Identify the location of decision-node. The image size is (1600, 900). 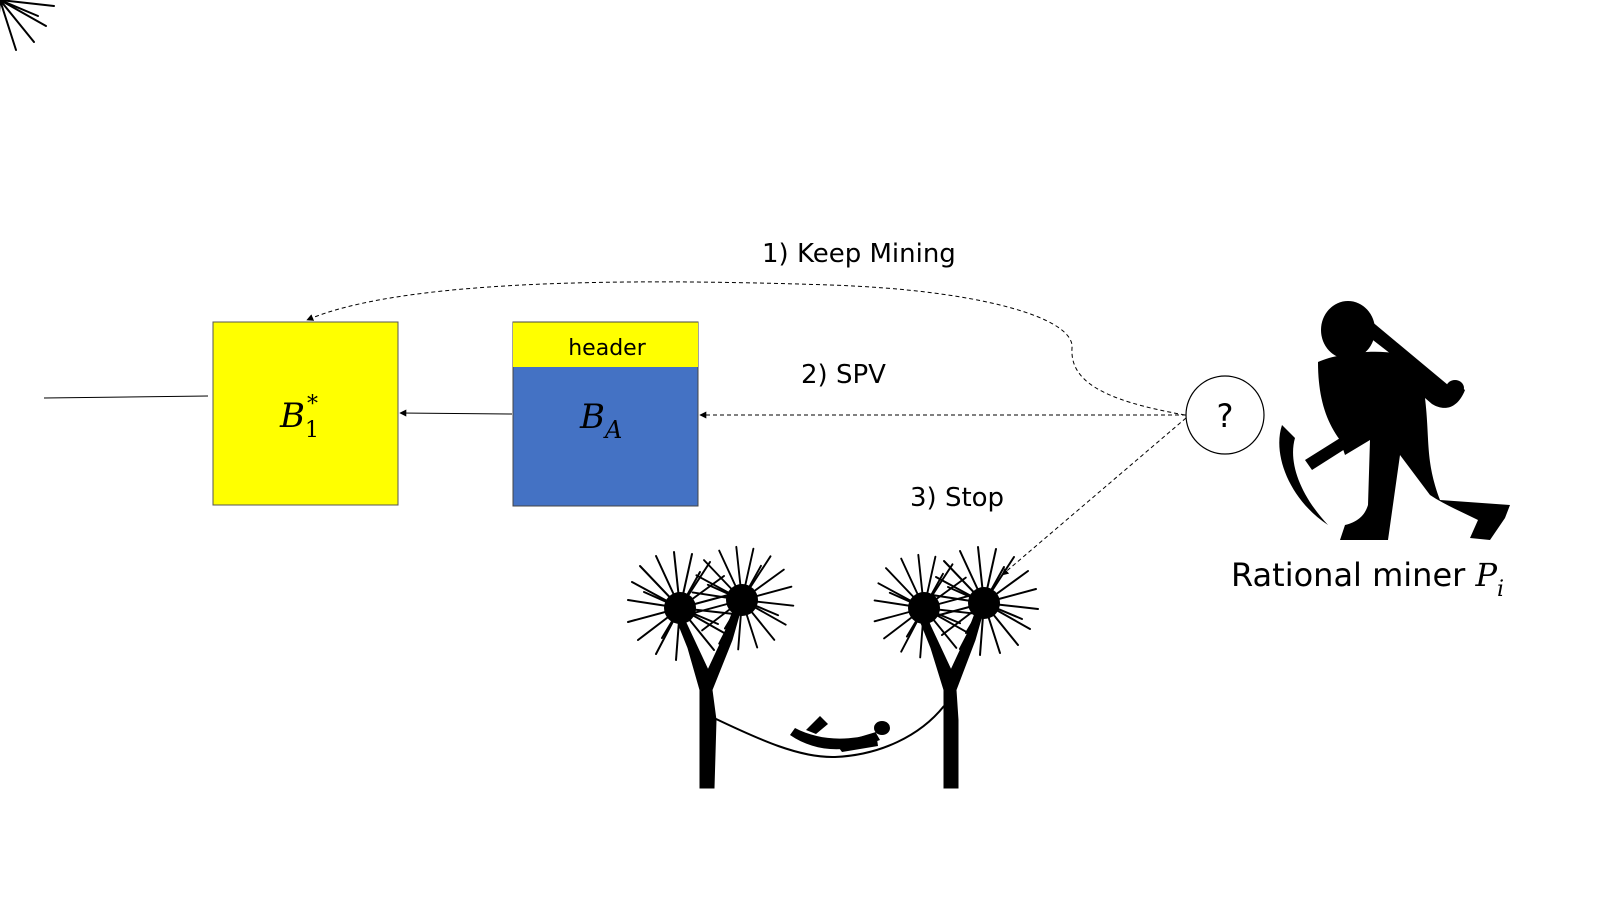
(1225, 415).